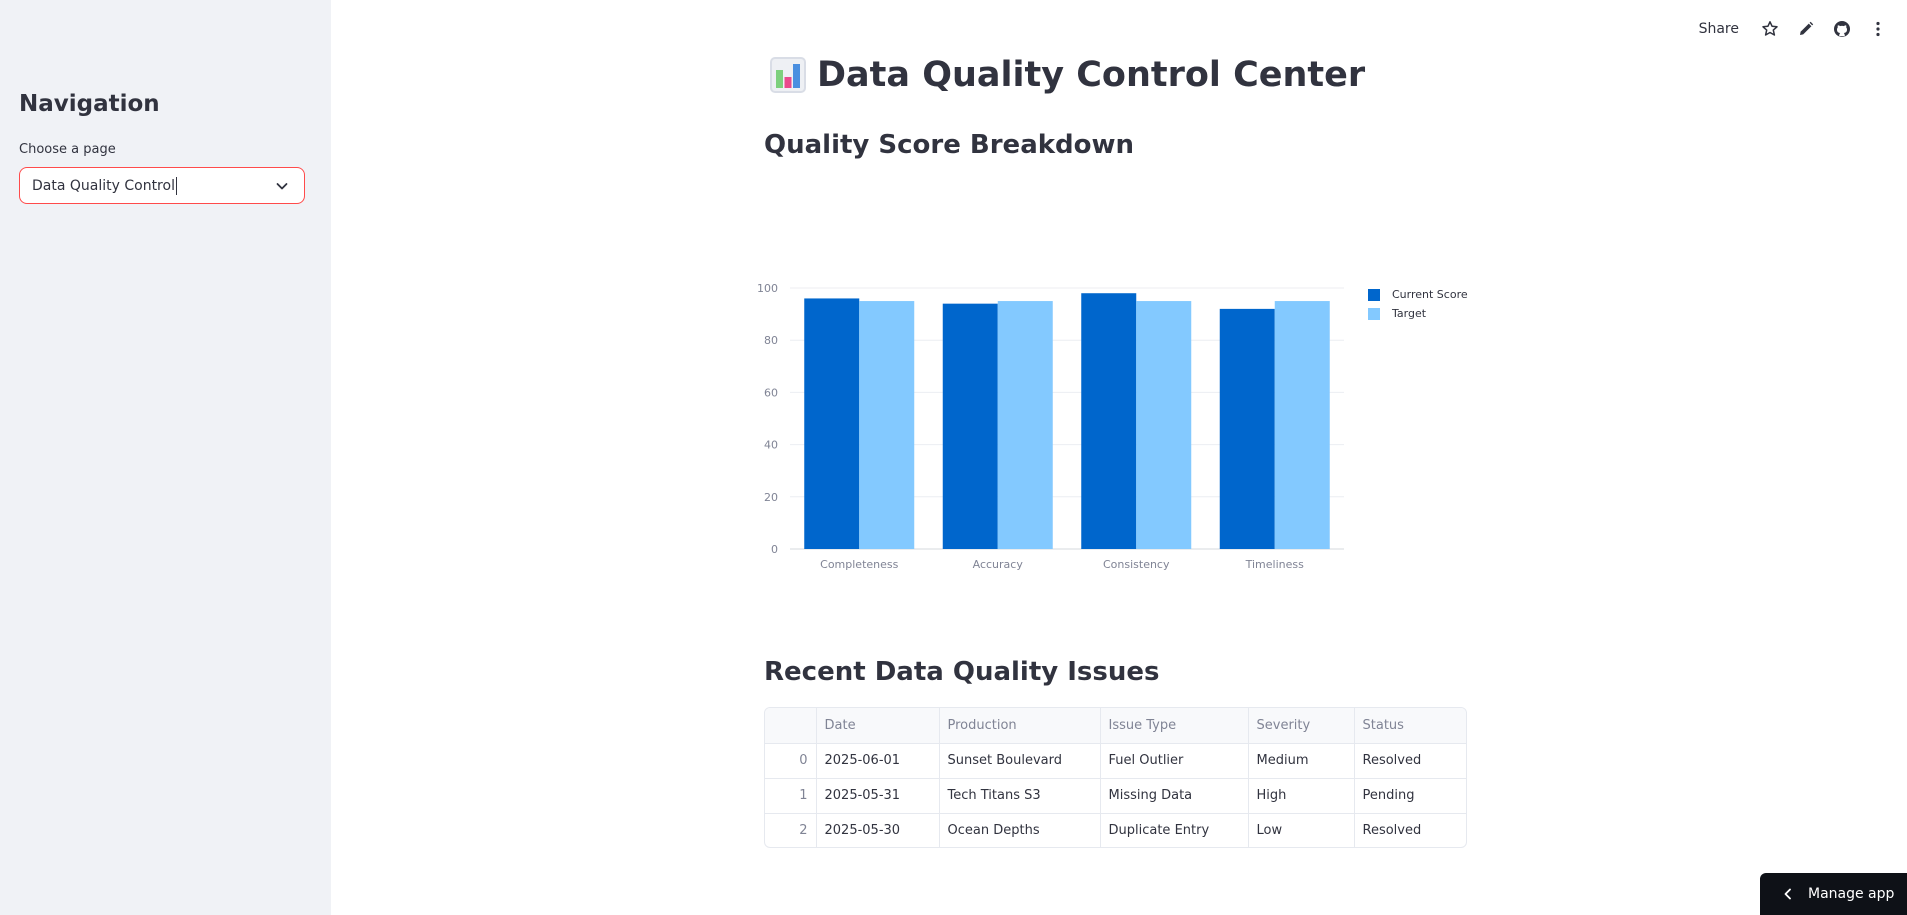  I want to click on cell-status: Pending, so click(1410, 796).